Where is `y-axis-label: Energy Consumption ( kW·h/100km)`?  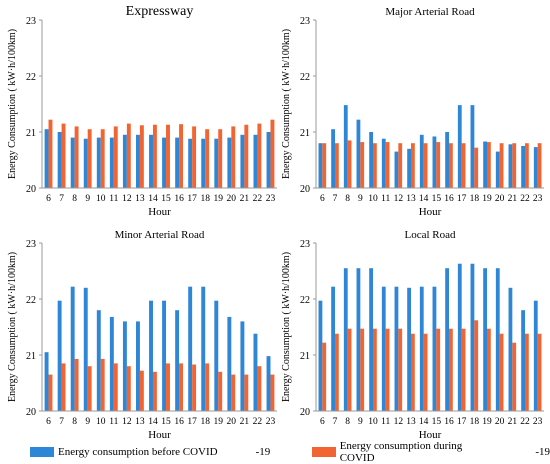
y-axis-label: Energy Consumption ( kW·h/100km) is located at coordinates (12, 104).